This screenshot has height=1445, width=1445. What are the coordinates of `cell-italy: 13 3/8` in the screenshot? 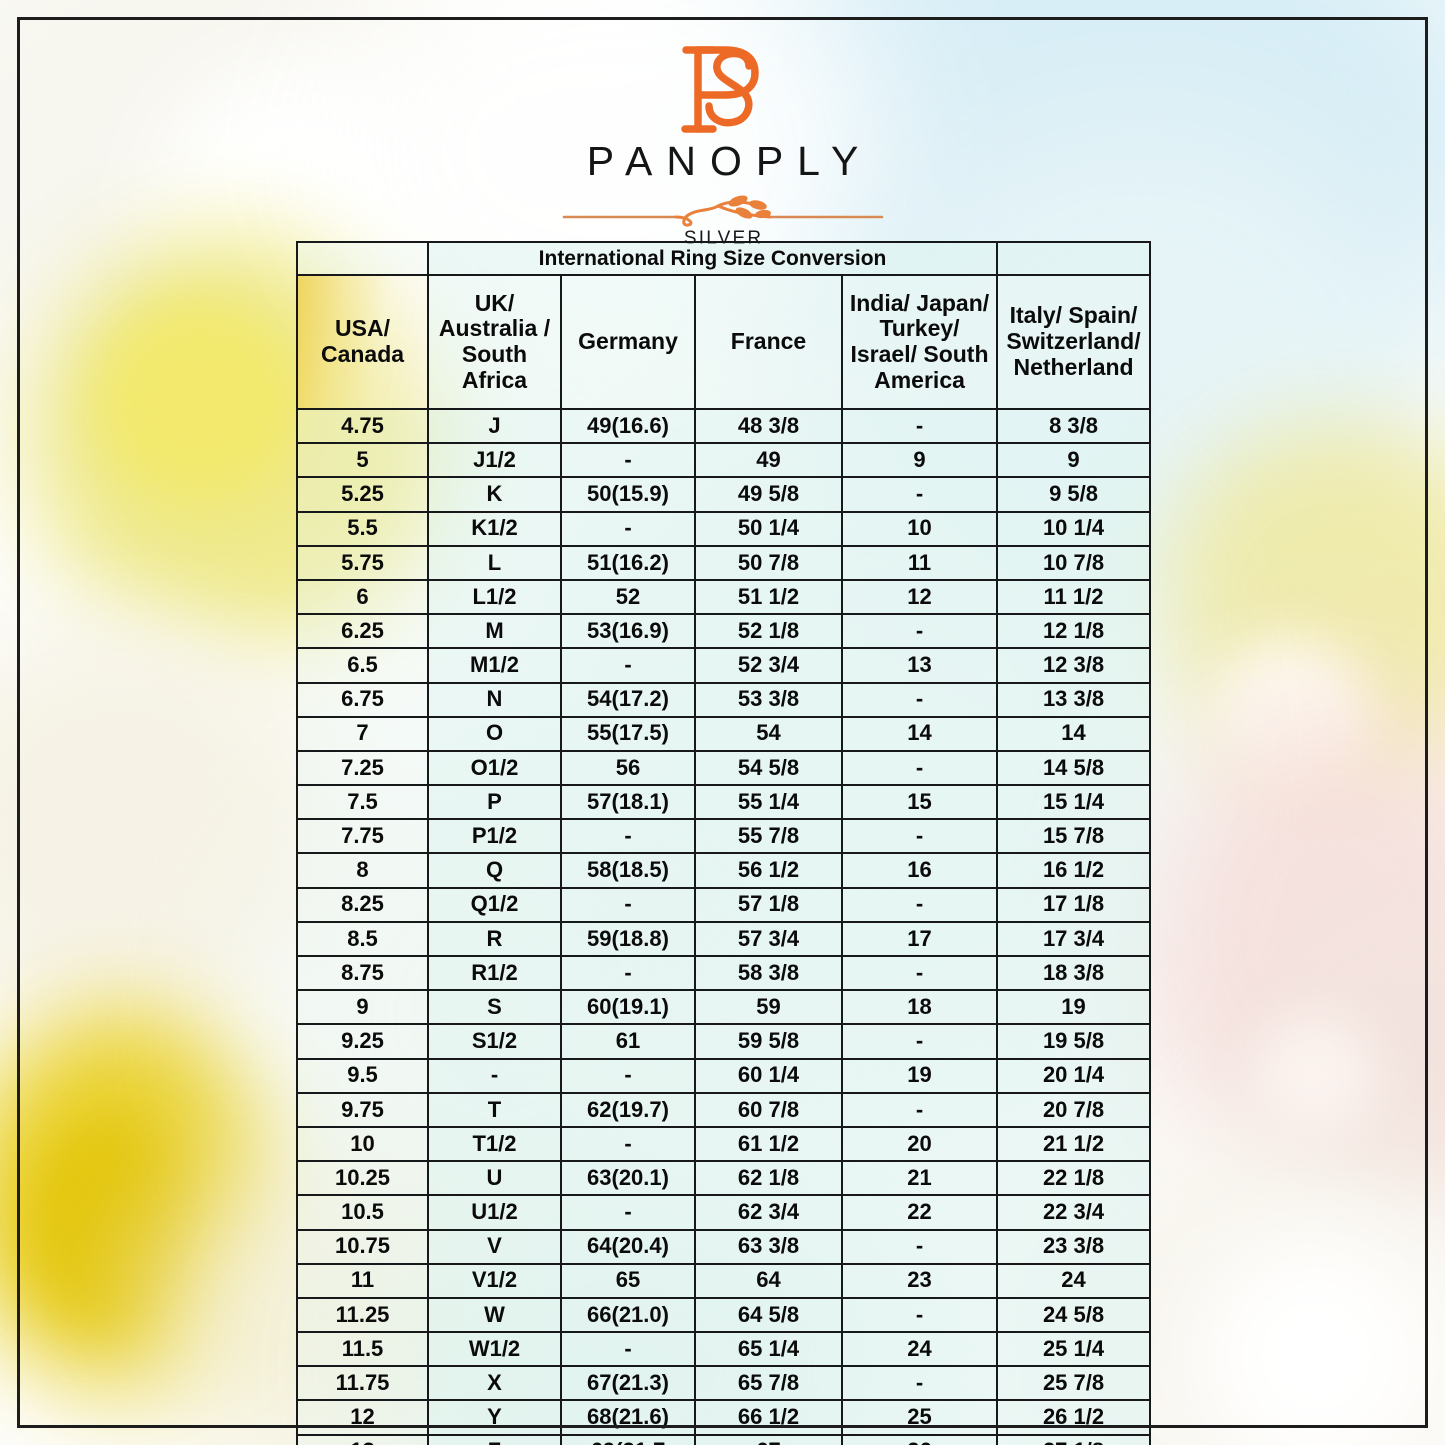 It's located at (1074, 699).